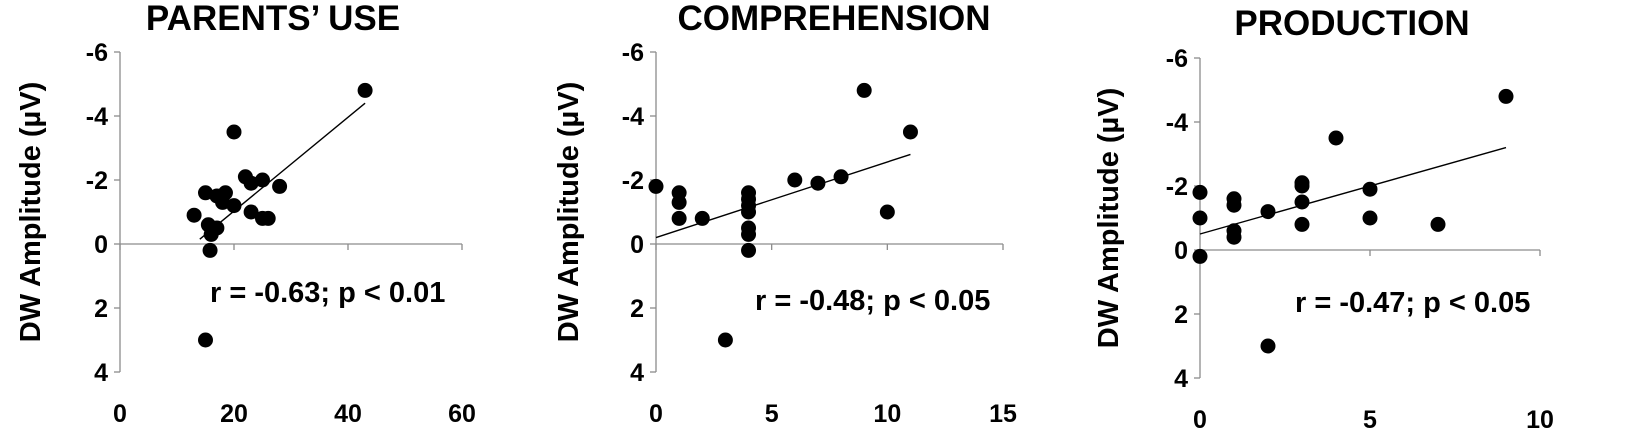  Describe the element at coordinates (1412, 303) in the screenshot. I see `correlation-annotation: r = -0.47; p < 0.05` at that location.